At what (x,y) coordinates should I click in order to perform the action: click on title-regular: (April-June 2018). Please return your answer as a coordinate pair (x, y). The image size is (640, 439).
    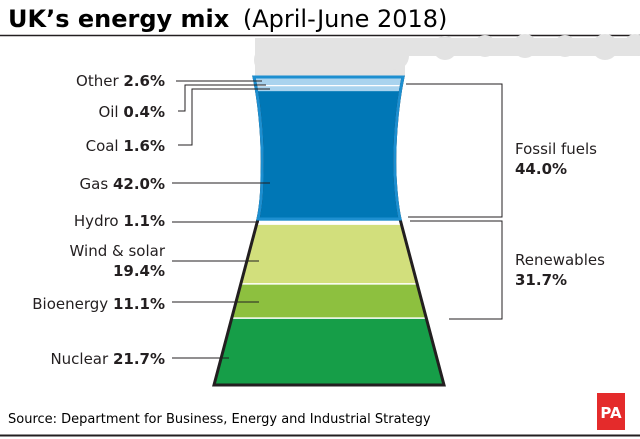
    Looking at the image, I should click on (345, 19).